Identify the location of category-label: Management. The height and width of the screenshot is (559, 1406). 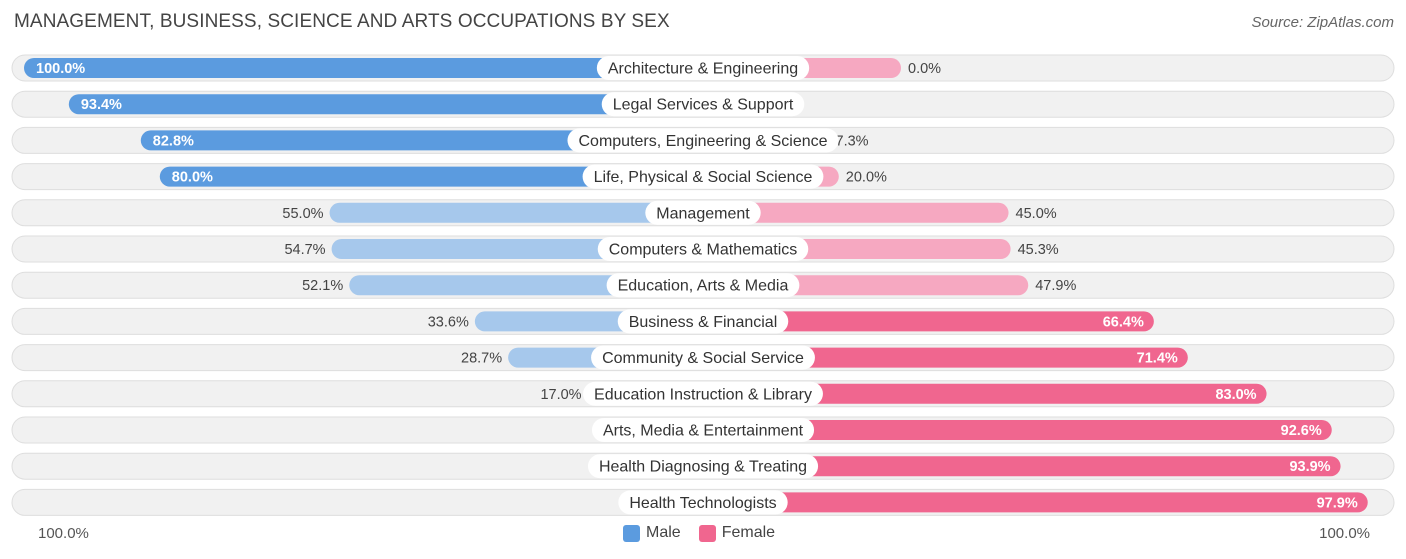
(703, 213).